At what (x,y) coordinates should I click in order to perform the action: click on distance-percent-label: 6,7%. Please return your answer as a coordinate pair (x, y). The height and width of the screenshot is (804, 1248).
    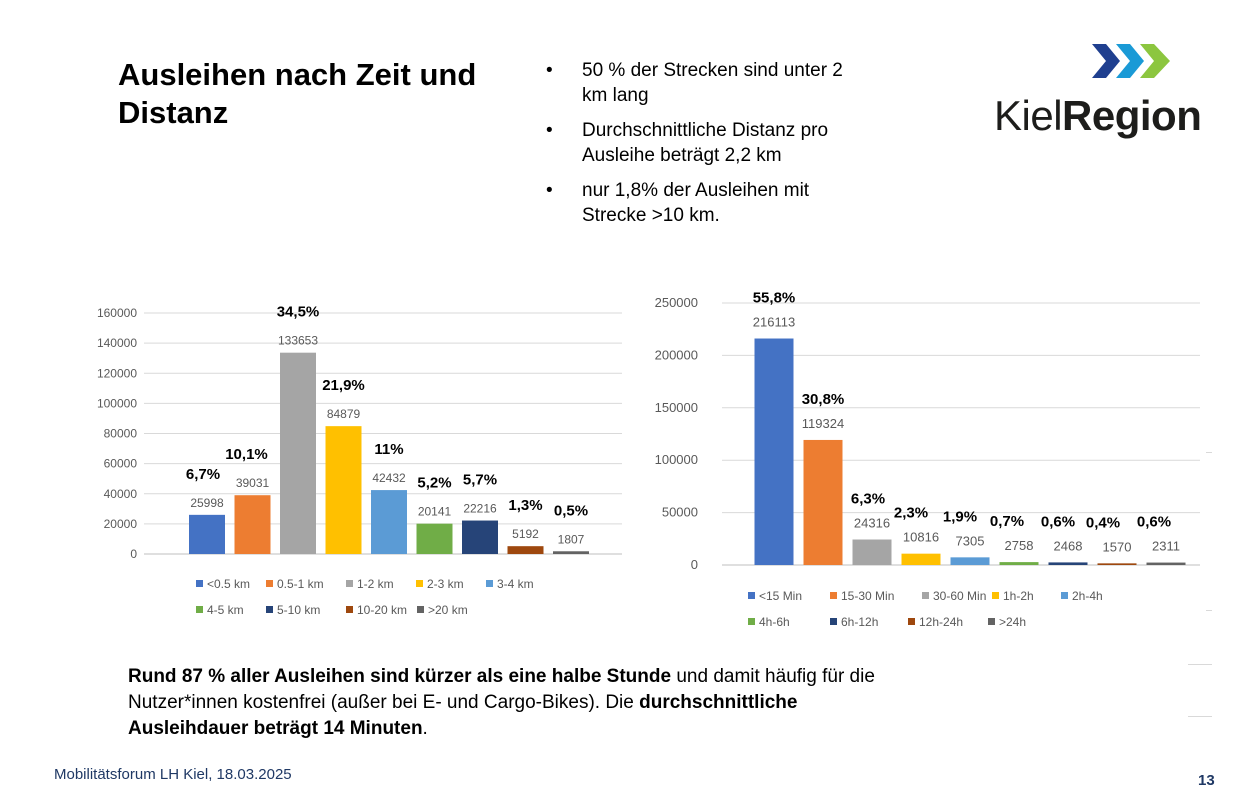
    Looking at the image, I should click on (203, 474).